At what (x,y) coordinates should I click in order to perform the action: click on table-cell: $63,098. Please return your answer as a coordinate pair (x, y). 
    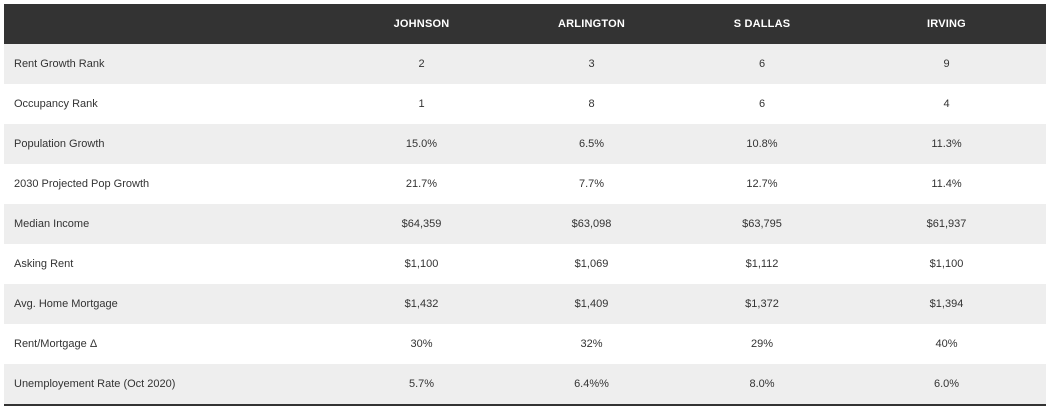
    Looking at the image, I should click on (591, 224).